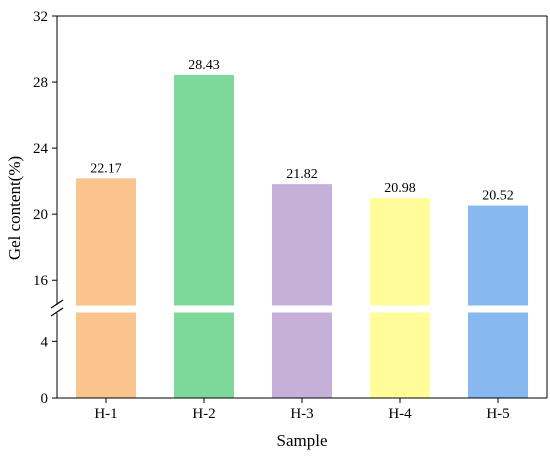 This screenshot has width=550, height=457. I want to click on x-tick-label: H-3, so click(301, 414).